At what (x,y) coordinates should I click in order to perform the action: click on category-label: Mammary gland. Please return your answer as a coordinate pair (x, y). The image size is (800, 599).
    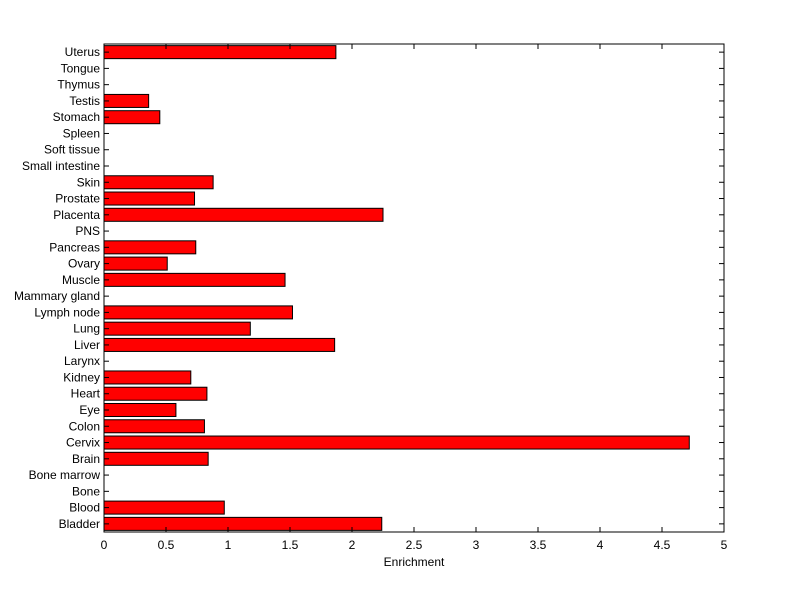
    Looking at the image, I should click on (57, 296).